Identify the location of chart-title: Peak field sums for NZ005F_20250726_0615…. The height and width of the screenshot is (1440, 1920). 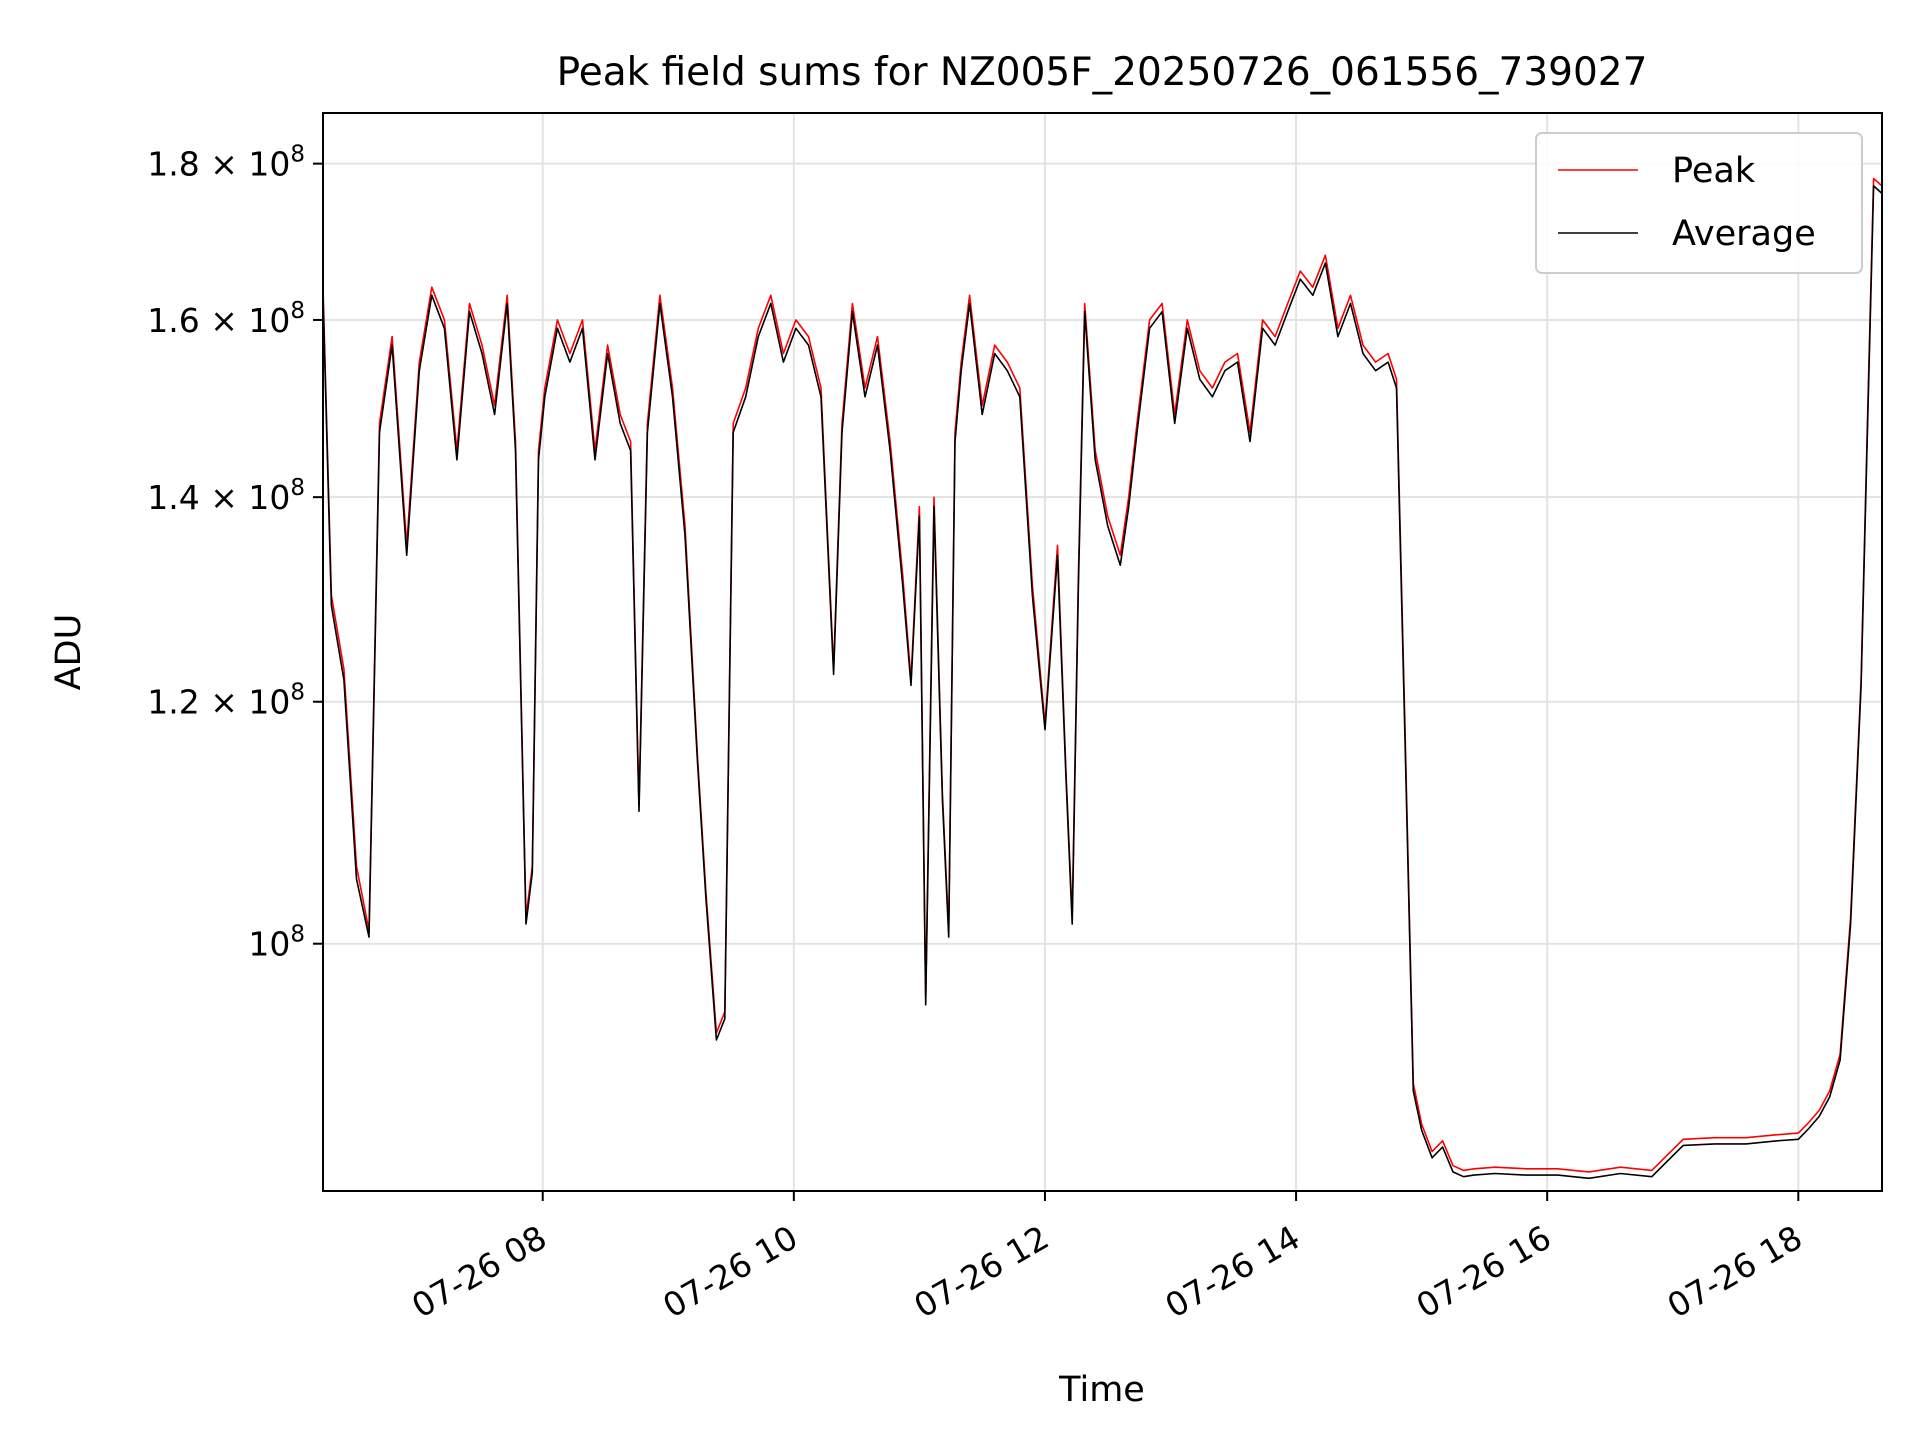
(1102, 72).